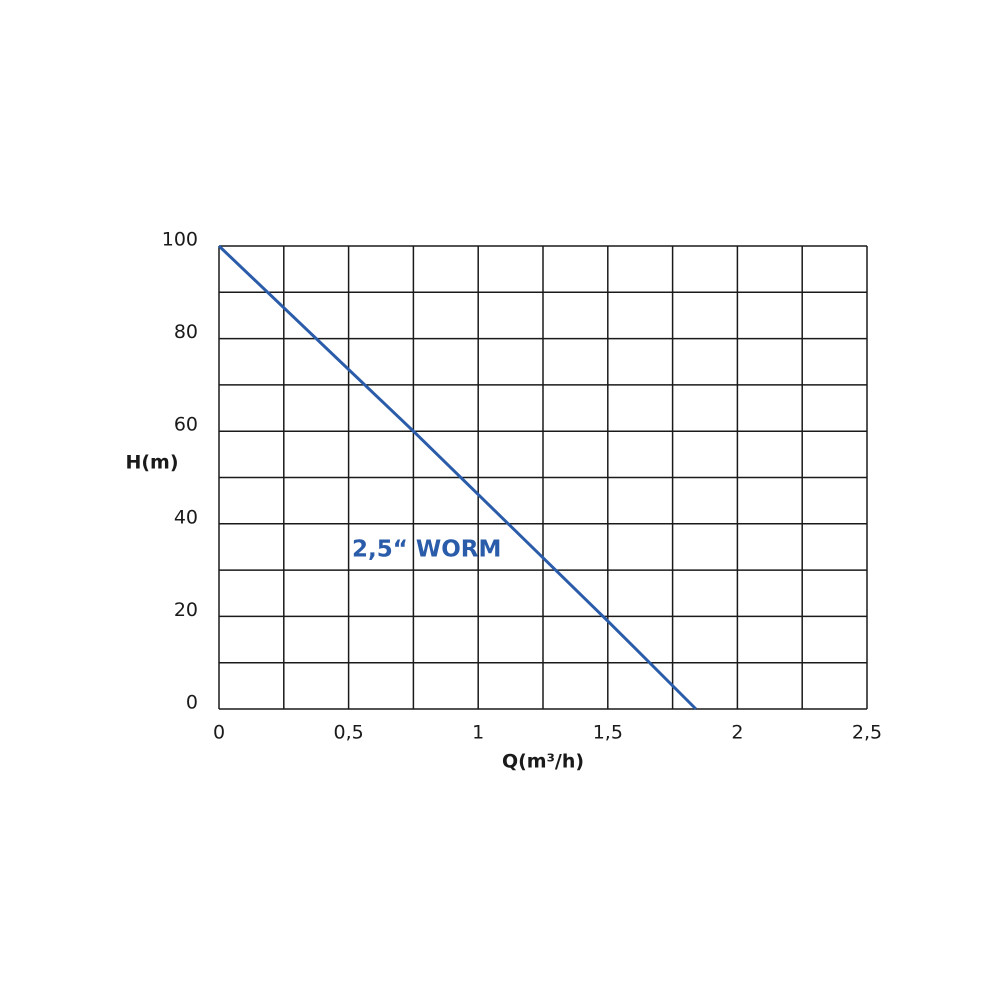 This screenshot has width=1000, height=1004. What do you see at coordinates (180, 240) in the screenshot?
I see `y-tick-label: 100` at bounding box center [180, 240].